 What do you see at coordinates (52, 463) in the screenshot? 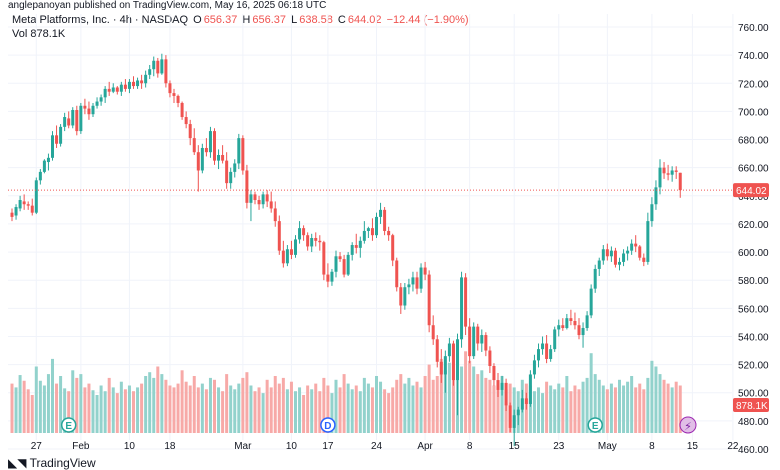
I see `tradingview-logo: ◣◥ TradingView` at bounding box center [52, 463].